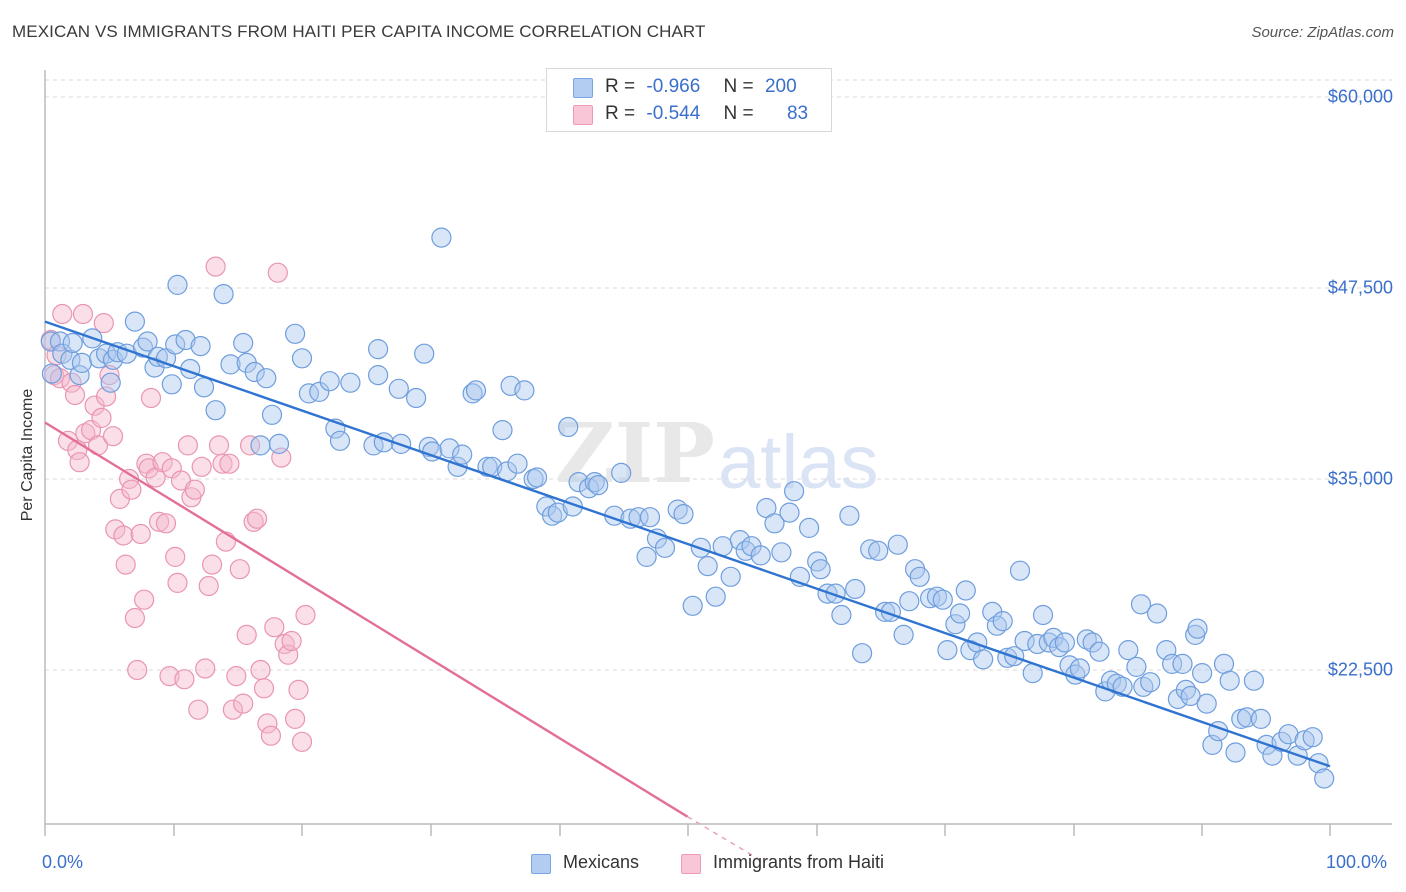  Describe the element at coordinates (583, 115) in the screenshot. I see `legend-swatch-haiti` at that location.